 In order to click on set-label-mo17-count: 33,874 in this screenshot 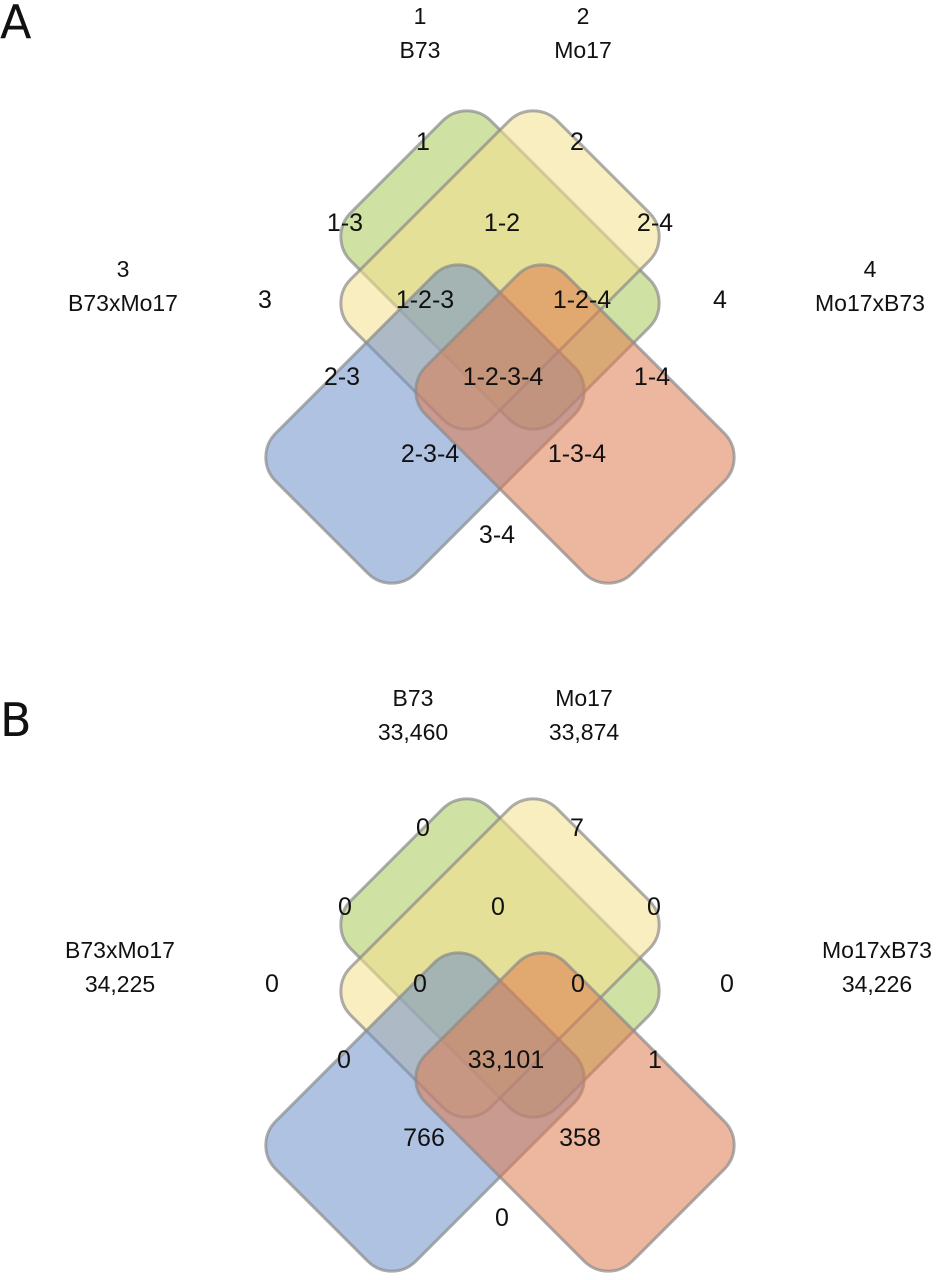, I will do `click(584, 732)`.